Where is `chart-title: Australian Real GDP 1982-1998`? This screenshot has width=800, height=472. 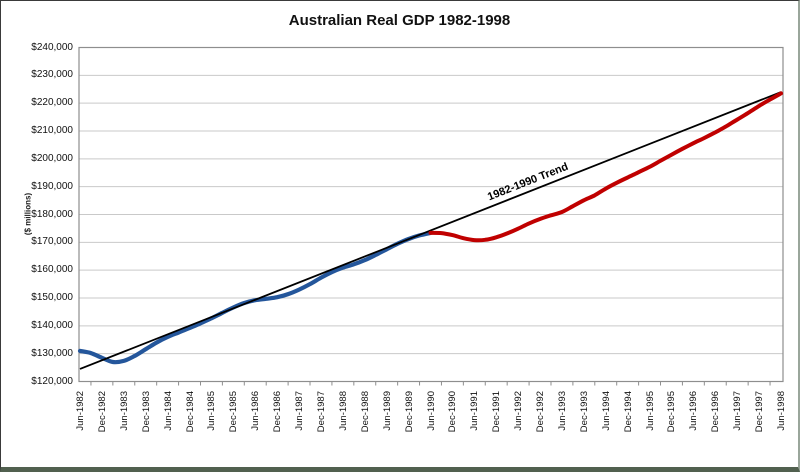 chart-title: Australian Real GDP 1982-1998 is located at coordinates (399, 20).